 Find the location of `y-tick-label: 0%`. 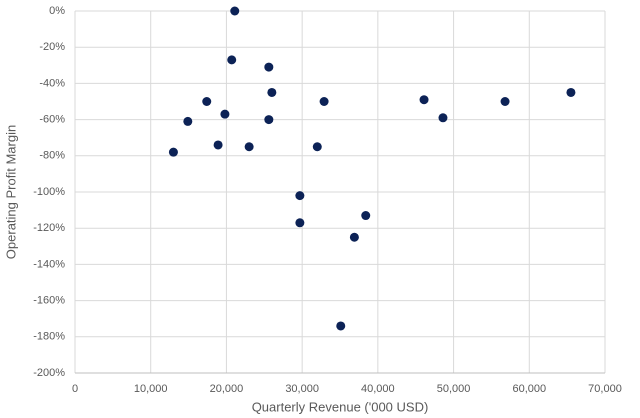

y-tick-label: 0% is located at coordinates (57, 11).